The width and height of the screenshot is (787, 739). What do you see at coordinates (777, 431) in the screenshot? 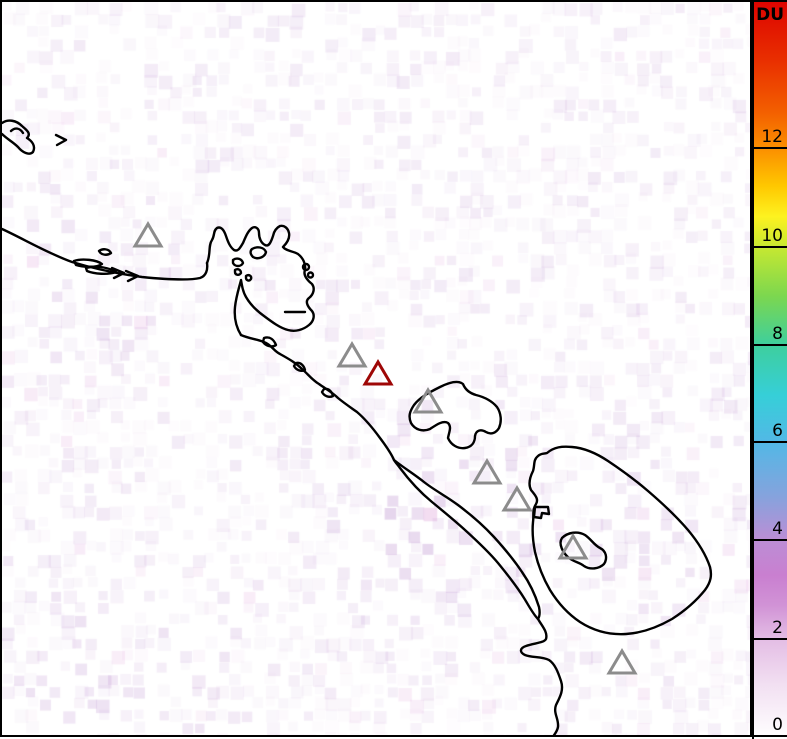
I see `colorbar-tick-label: 6` at bounding box center [777, 431].